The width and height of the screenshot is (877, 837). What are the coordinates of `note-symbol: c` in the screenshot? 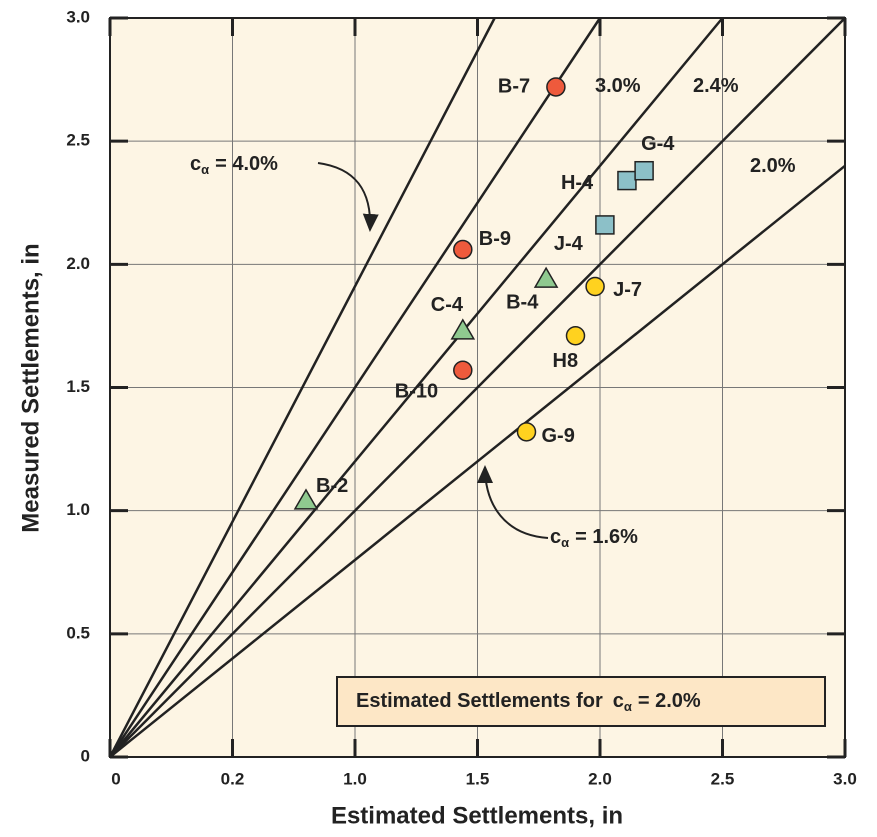 It's located at (618, 701).